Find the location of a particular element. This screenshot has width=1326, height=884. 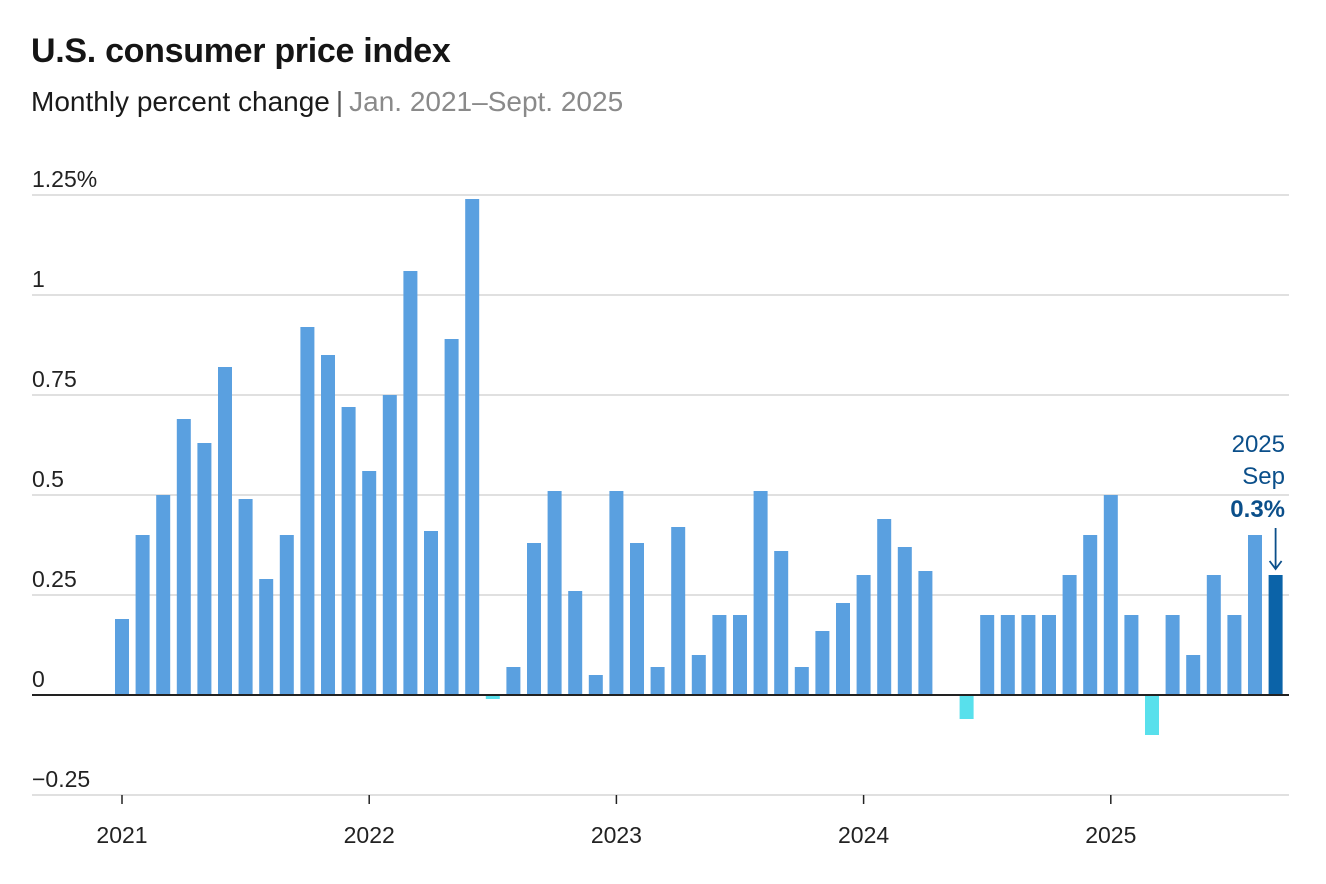

annotation-month: Sep is located at coordinates (1263, 476).